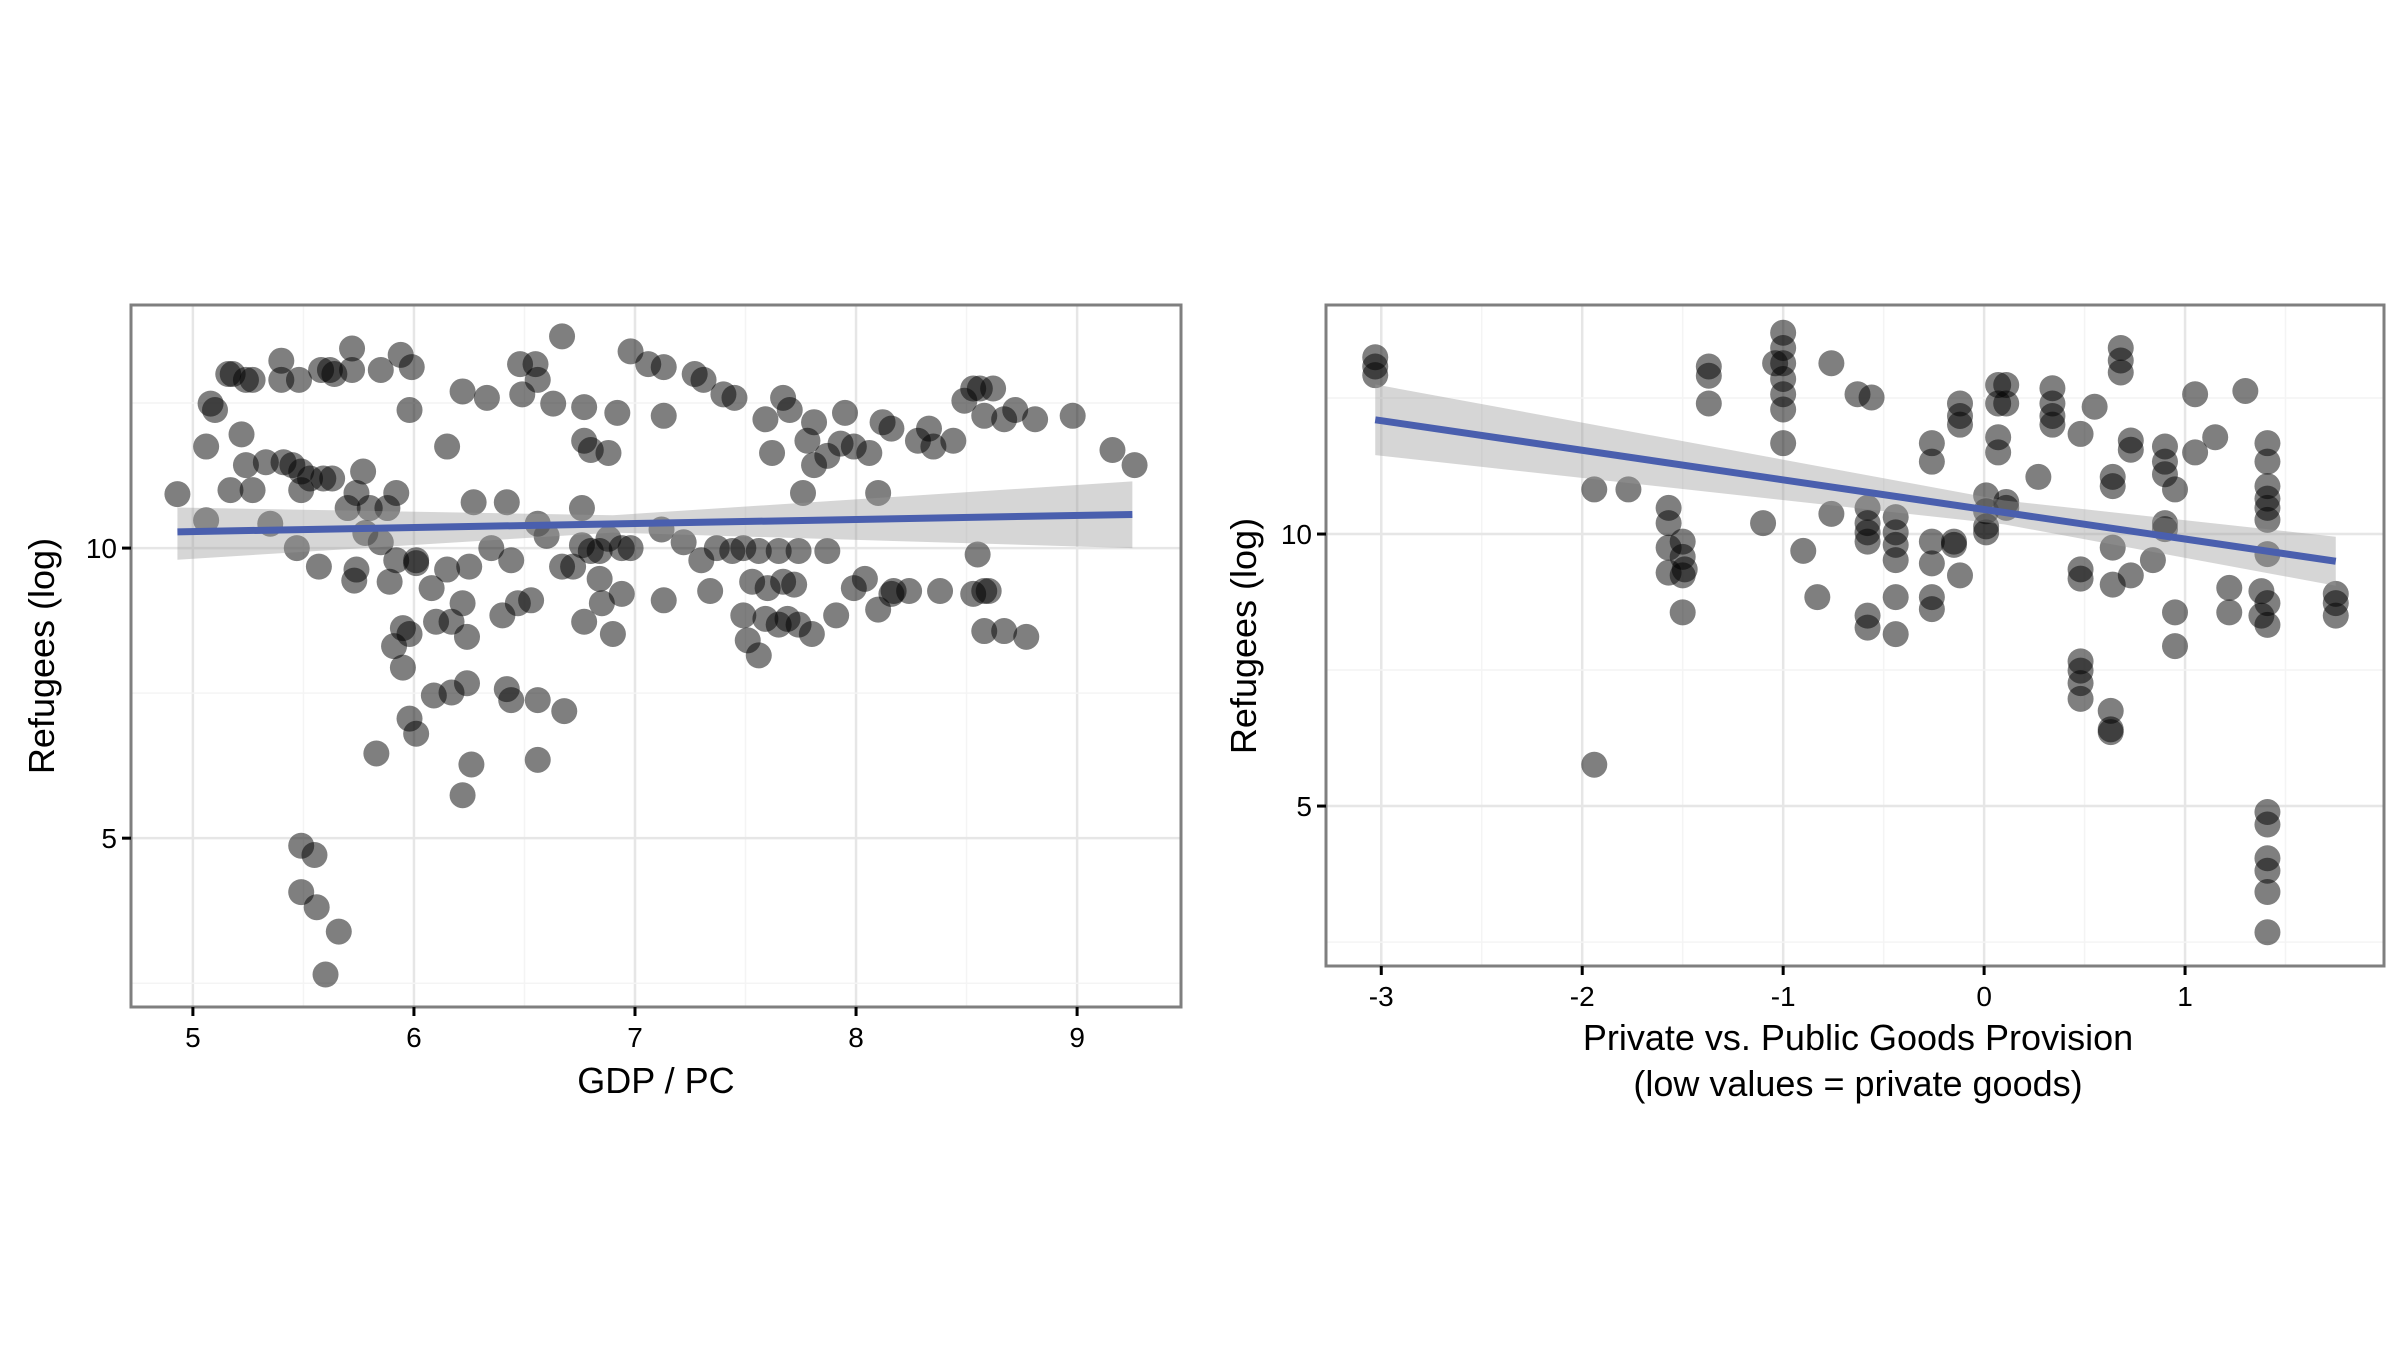  What do you see at coordinates (1857, 1083) in the screenshot?
I see `right-x-axis-subtitle: (low values = private goods)` at bounding box center [1857, 1083].